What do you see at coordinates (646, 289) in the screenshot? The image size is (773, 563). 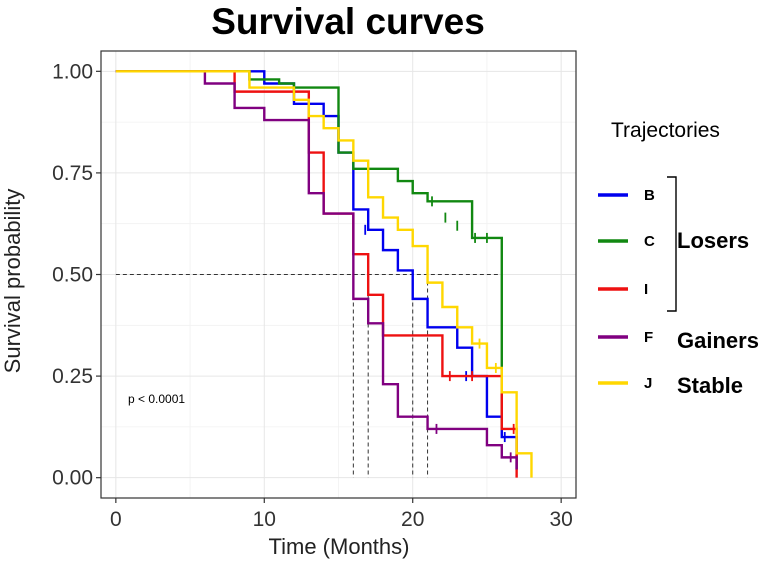 I see `legend-label-I: I` at bounding box center [646, 289].